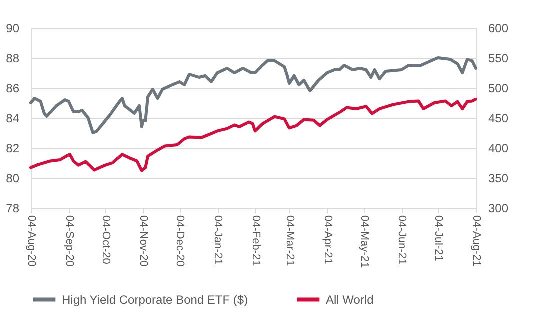 The width and height of the screenshot is (550, 330). I want to click on x-tick-label: 04-Dec-20, so click(180, 241).